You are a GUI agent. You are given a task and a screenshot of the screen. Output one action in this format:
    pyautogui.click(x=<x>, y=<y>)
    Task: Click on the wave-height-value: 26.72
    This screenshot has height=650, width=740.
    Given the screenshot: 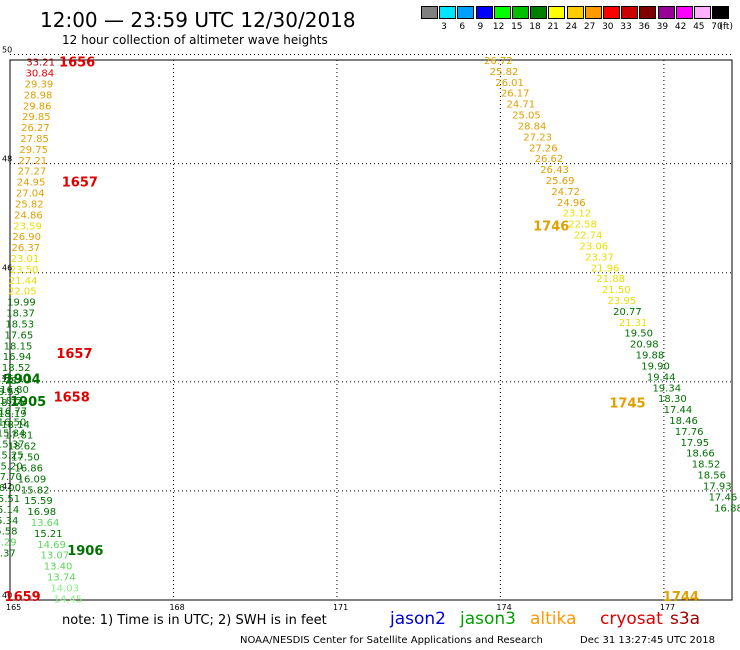 What is the action you would take?
    pyautogui.click(x=498, y=61)
    